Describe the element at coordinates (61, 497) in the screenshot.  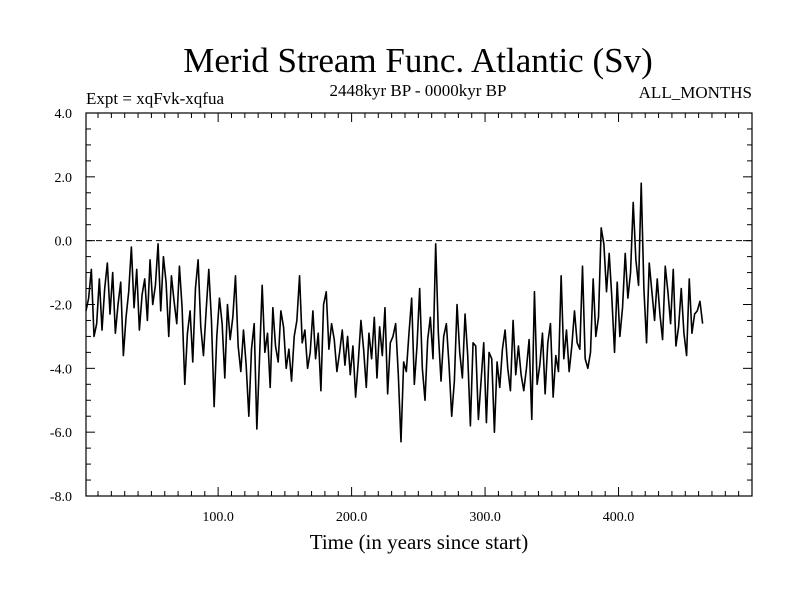
I see `y-tick-label: -8.0` at that location.